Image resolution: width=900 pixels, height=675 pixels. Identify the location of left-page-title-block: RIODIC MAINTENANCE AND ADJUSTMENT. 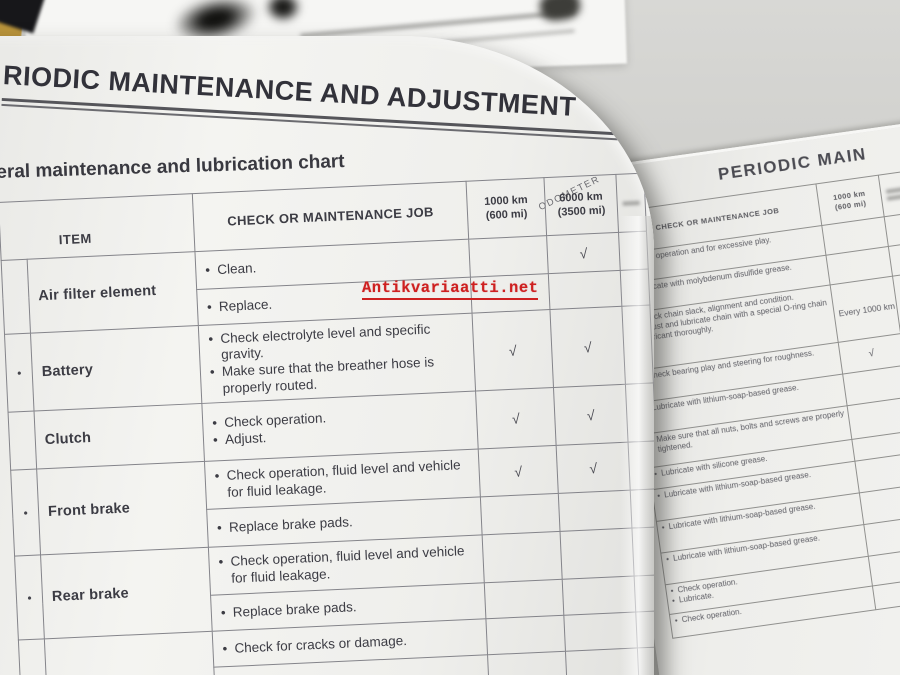
(327, 102).